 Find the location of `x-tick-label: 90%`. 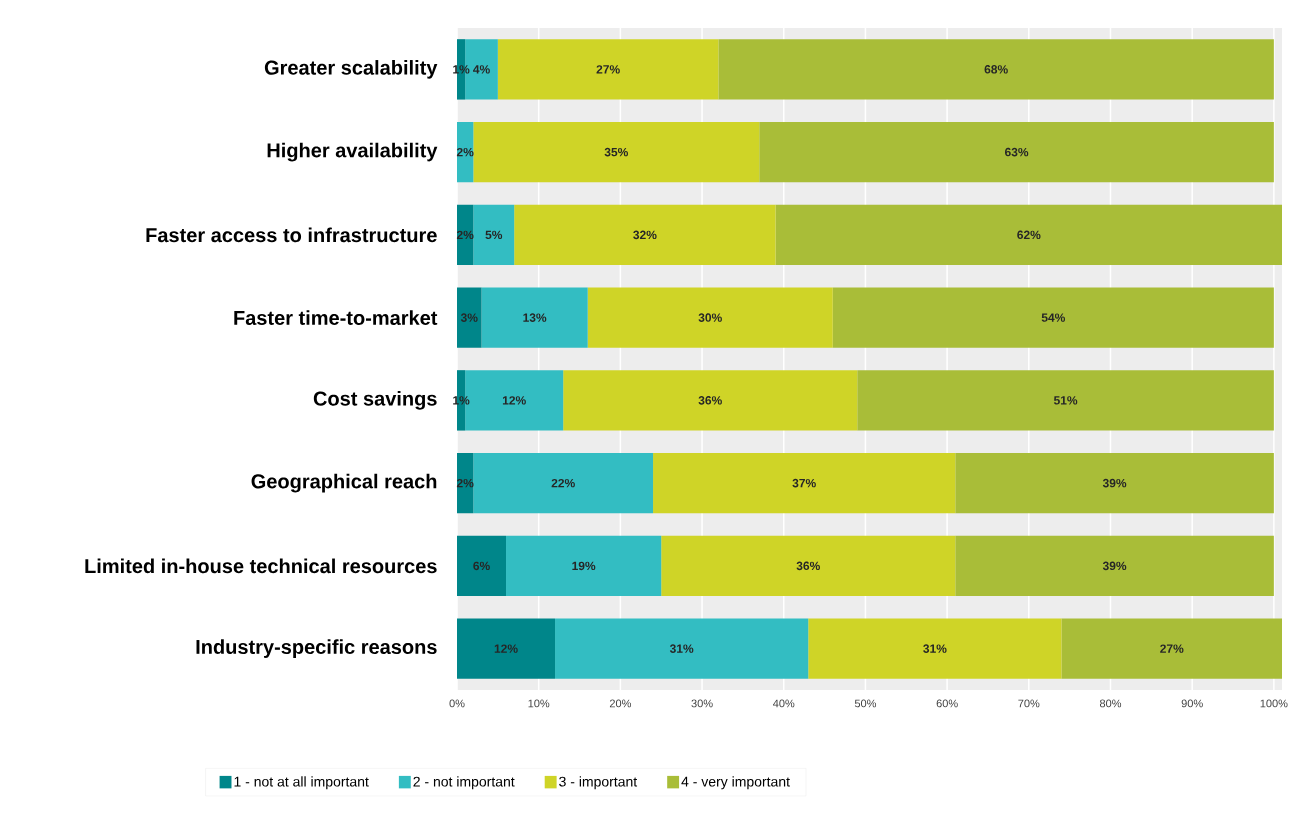

x-tick-label: 90% is located at coordinates (1192, 703).